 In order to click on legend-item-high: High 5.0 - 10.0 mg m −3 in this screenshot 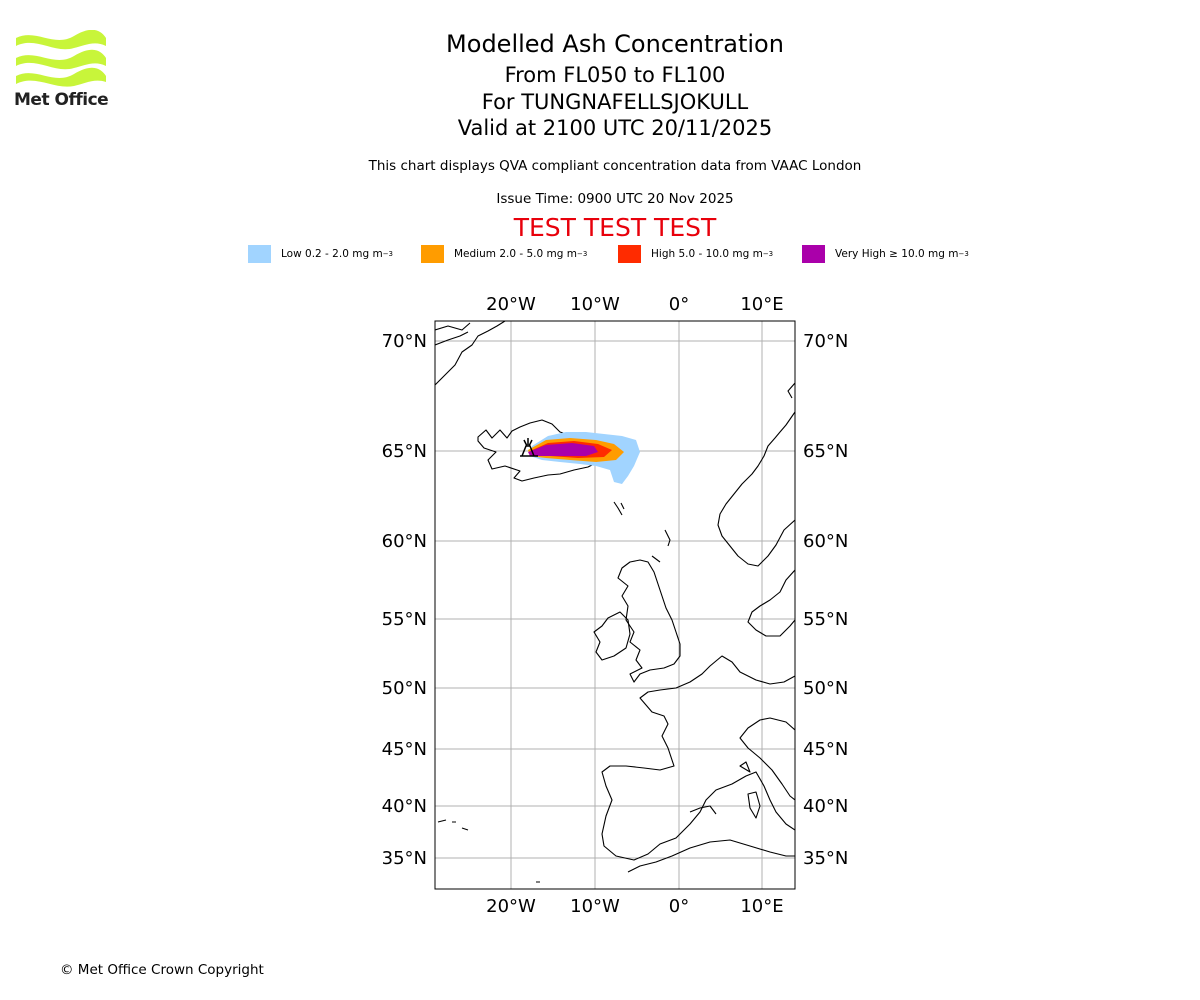, I will do `click(695, 253)`.